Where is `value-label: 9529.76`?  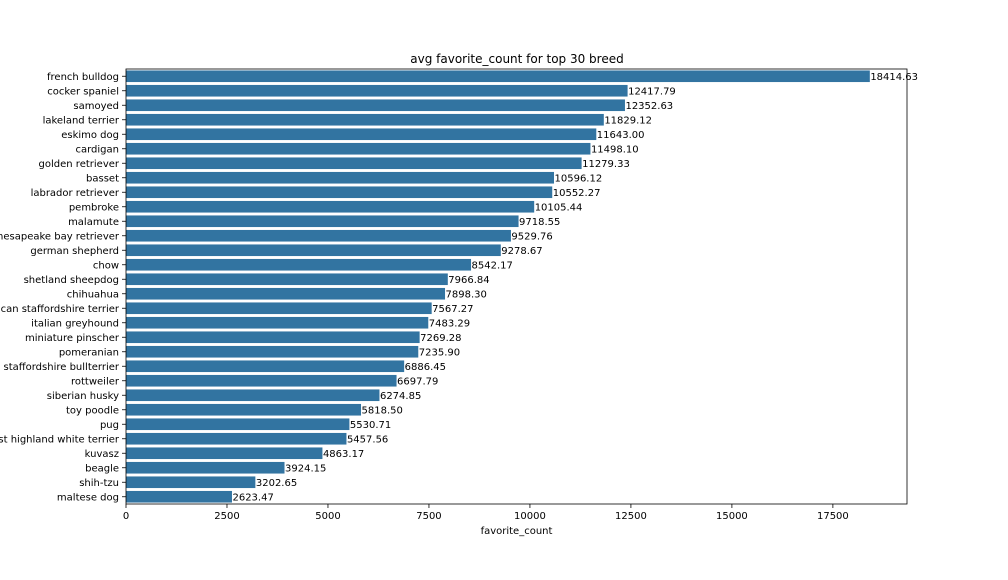
value-label: 9529.76 is located at coordinates (531, 236).